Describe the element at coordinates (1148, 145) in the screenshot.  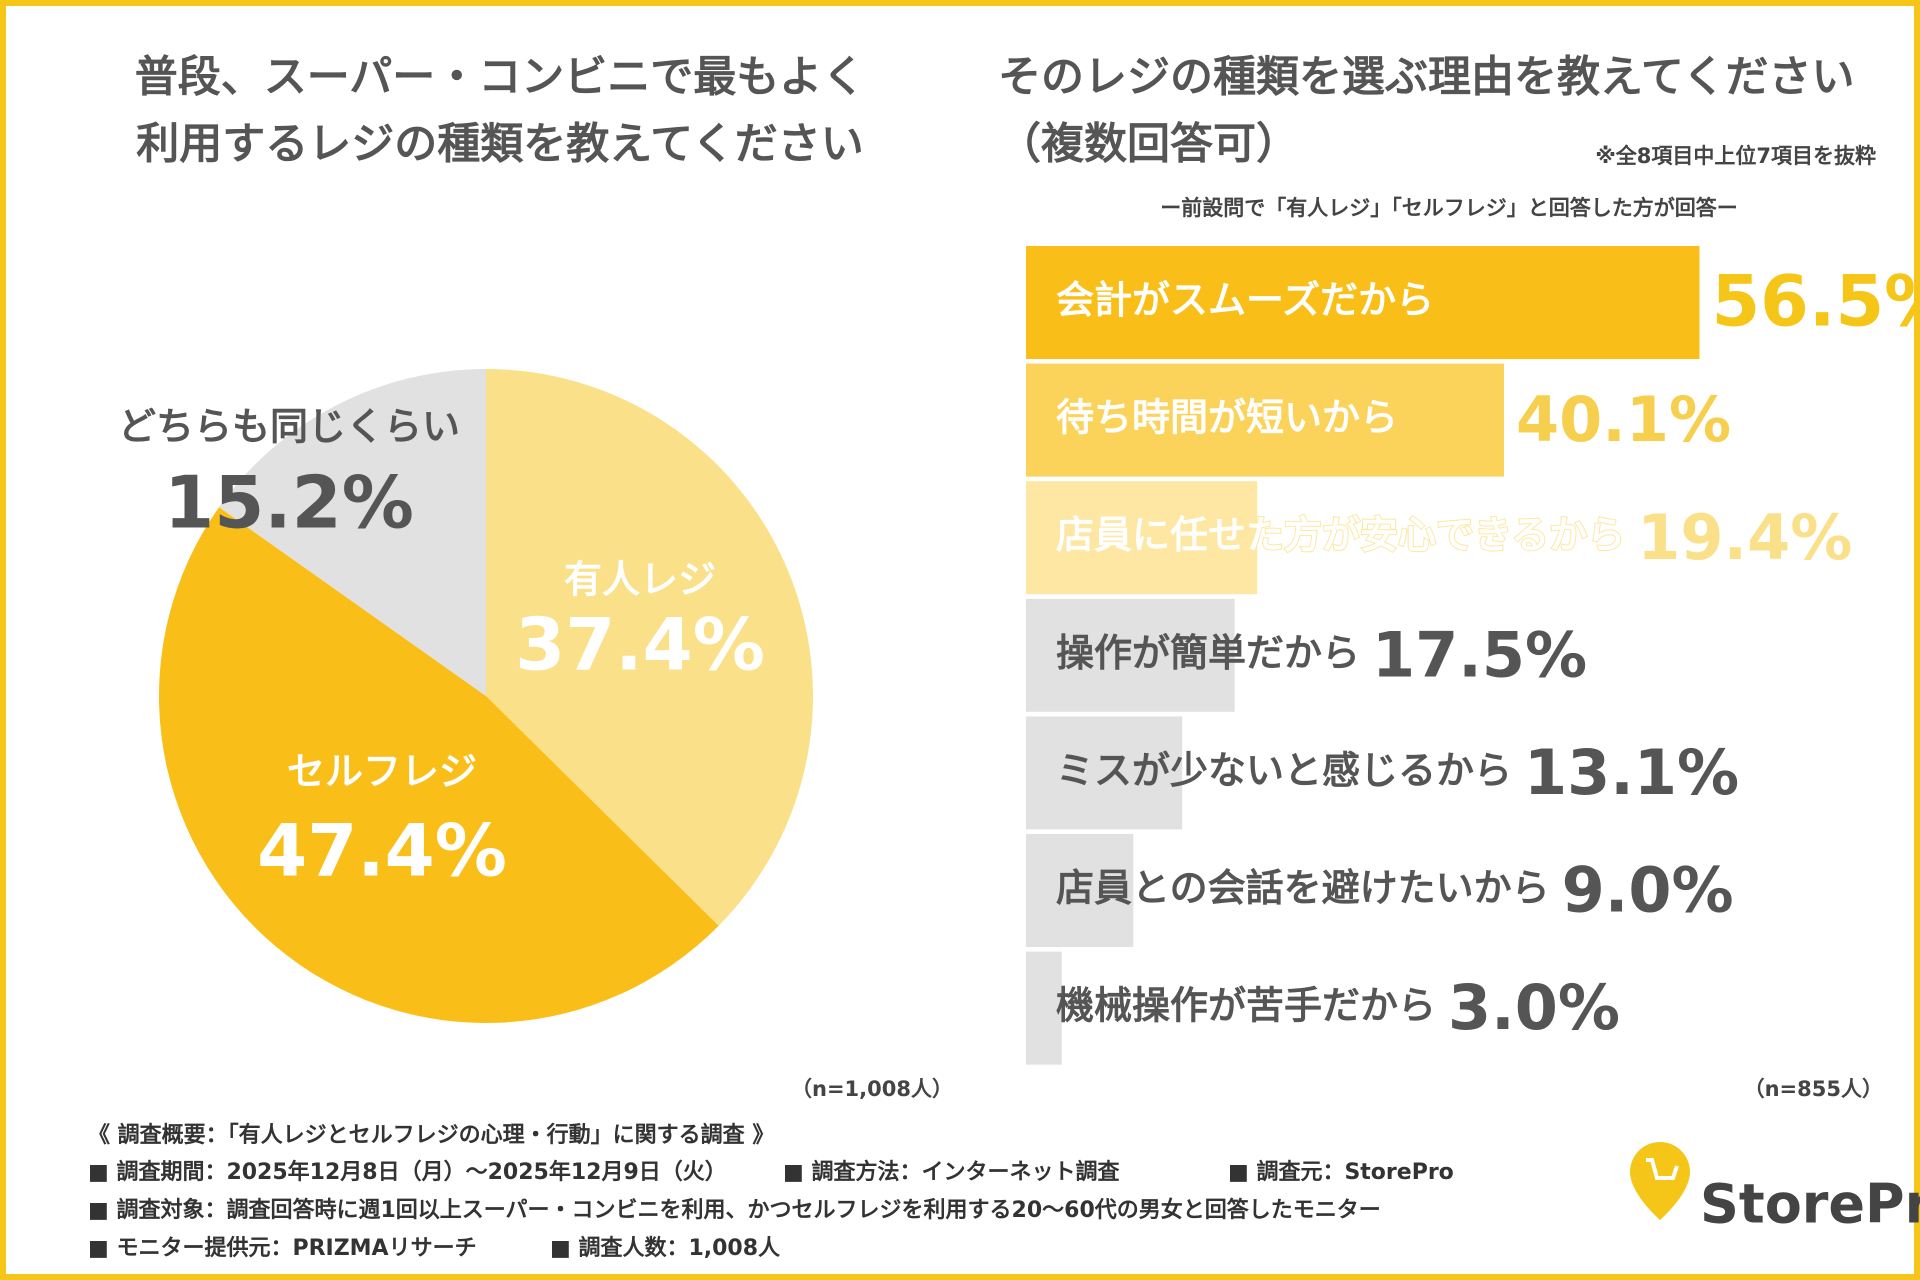
I see `bar-title: （複数回答可）` at that location.